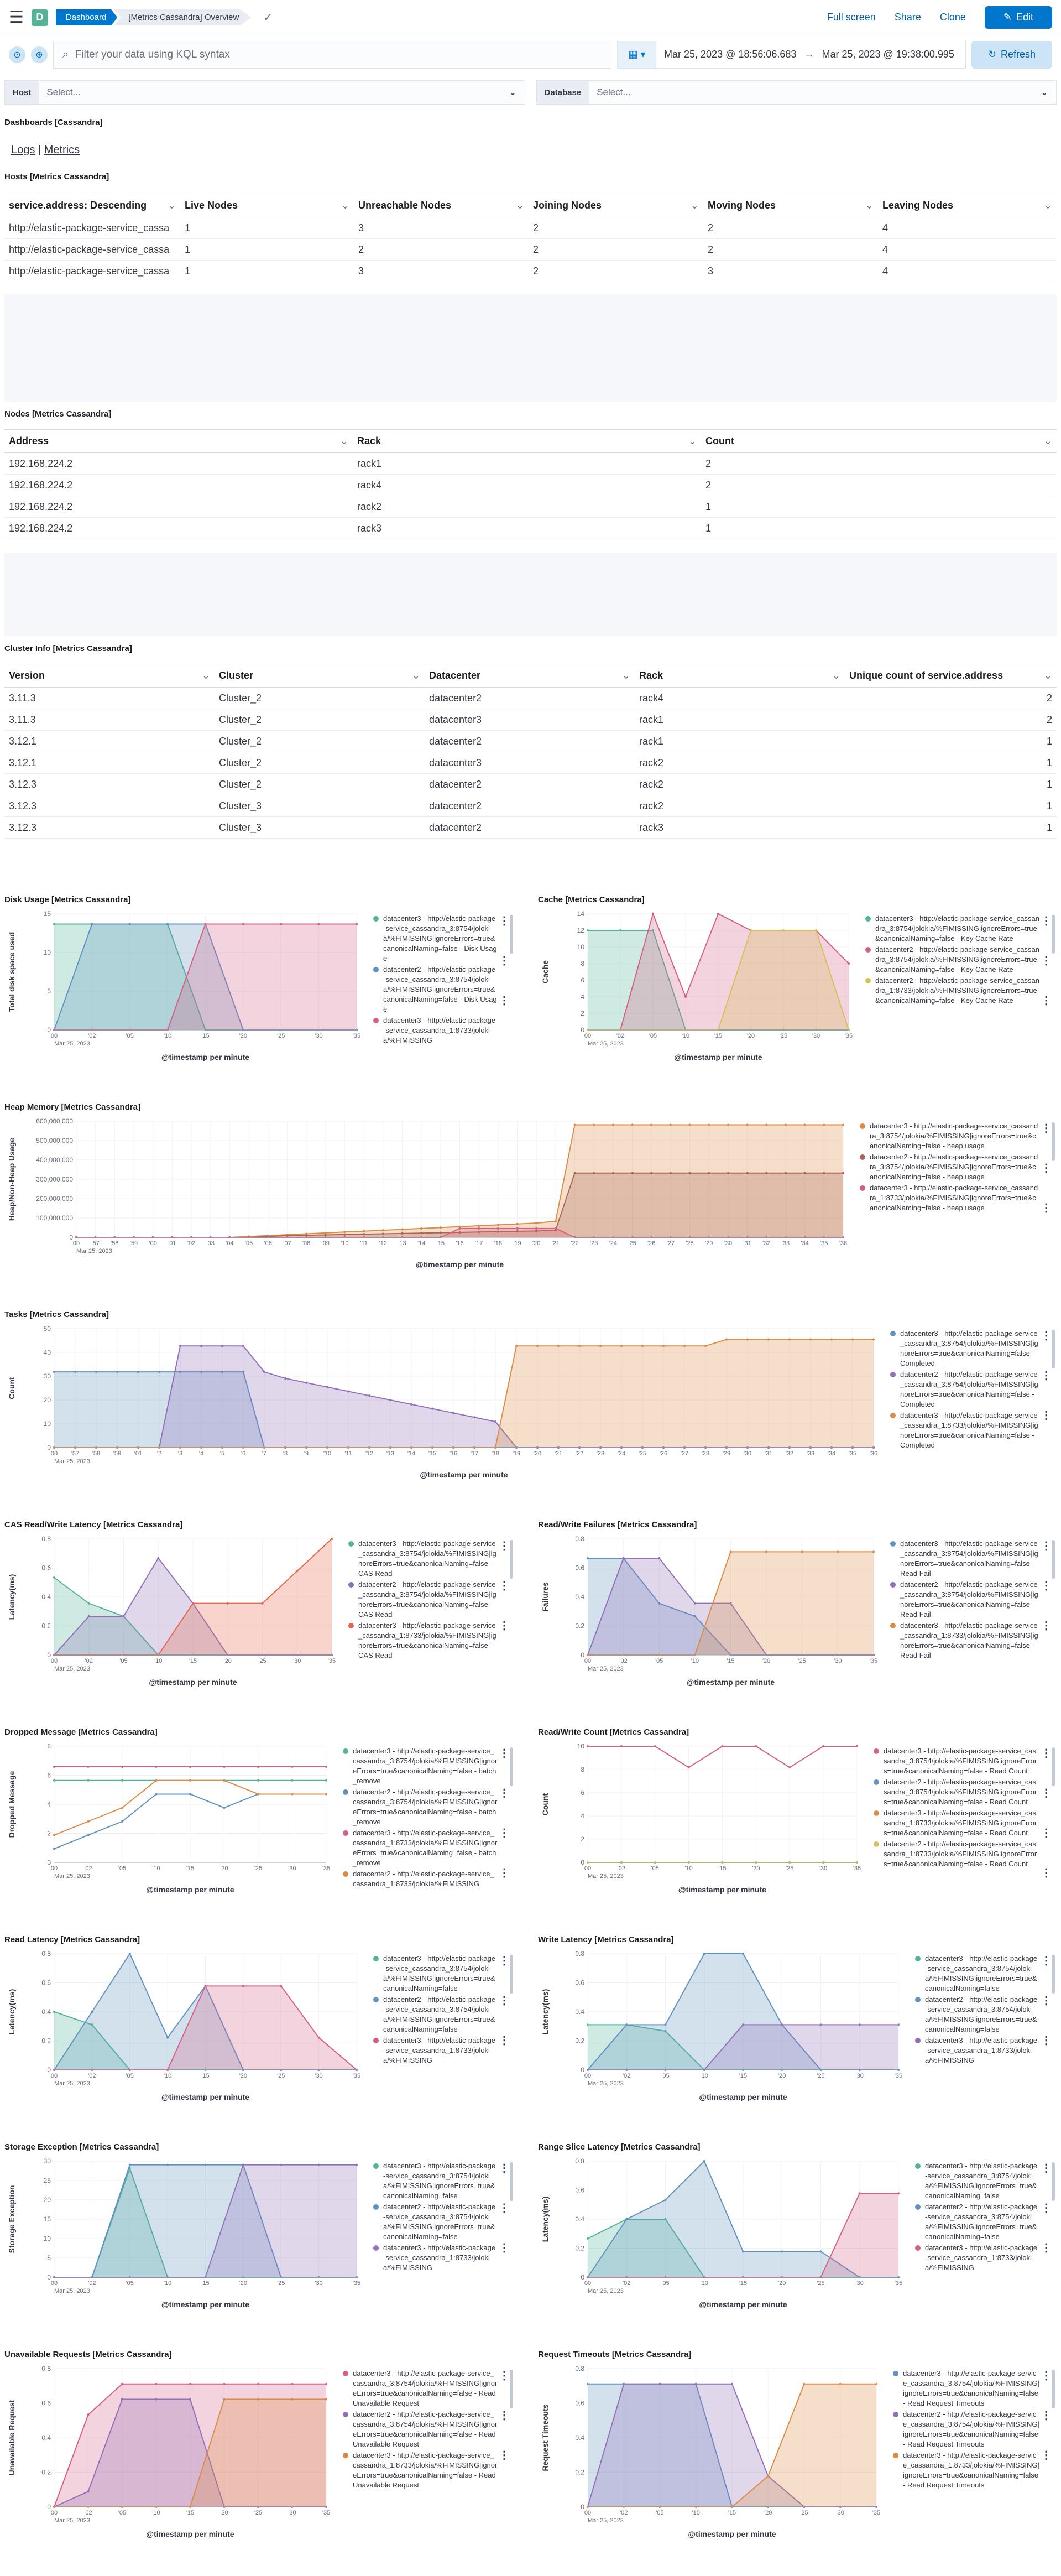 Image resolution: width=1061 pixels, height=2576 pixels. I want to click on metrics-link: Metrics, so click(62, 150).